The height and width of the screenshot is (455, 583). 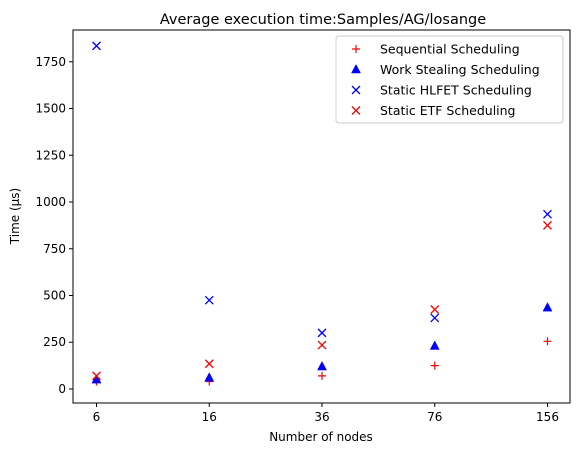 What do you see at coordinates (209, 417) in the screenshot?
I see `x-tick-label: 16` at bounding box center [209, 417].